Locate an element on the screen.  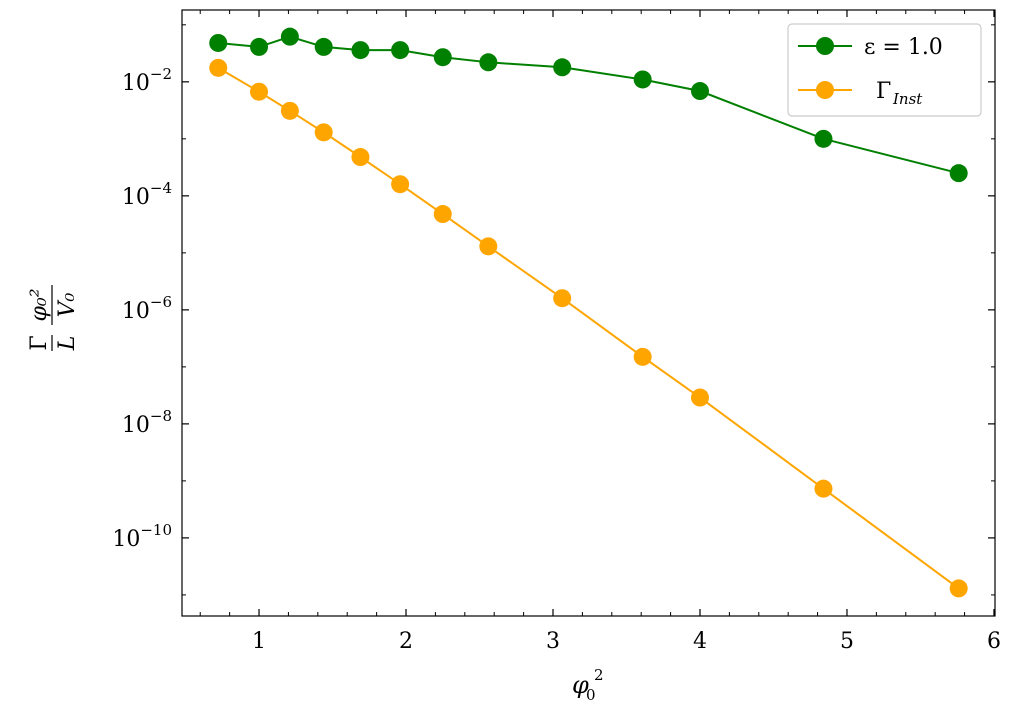
svg-text: L is located at coordinates (67, 344).